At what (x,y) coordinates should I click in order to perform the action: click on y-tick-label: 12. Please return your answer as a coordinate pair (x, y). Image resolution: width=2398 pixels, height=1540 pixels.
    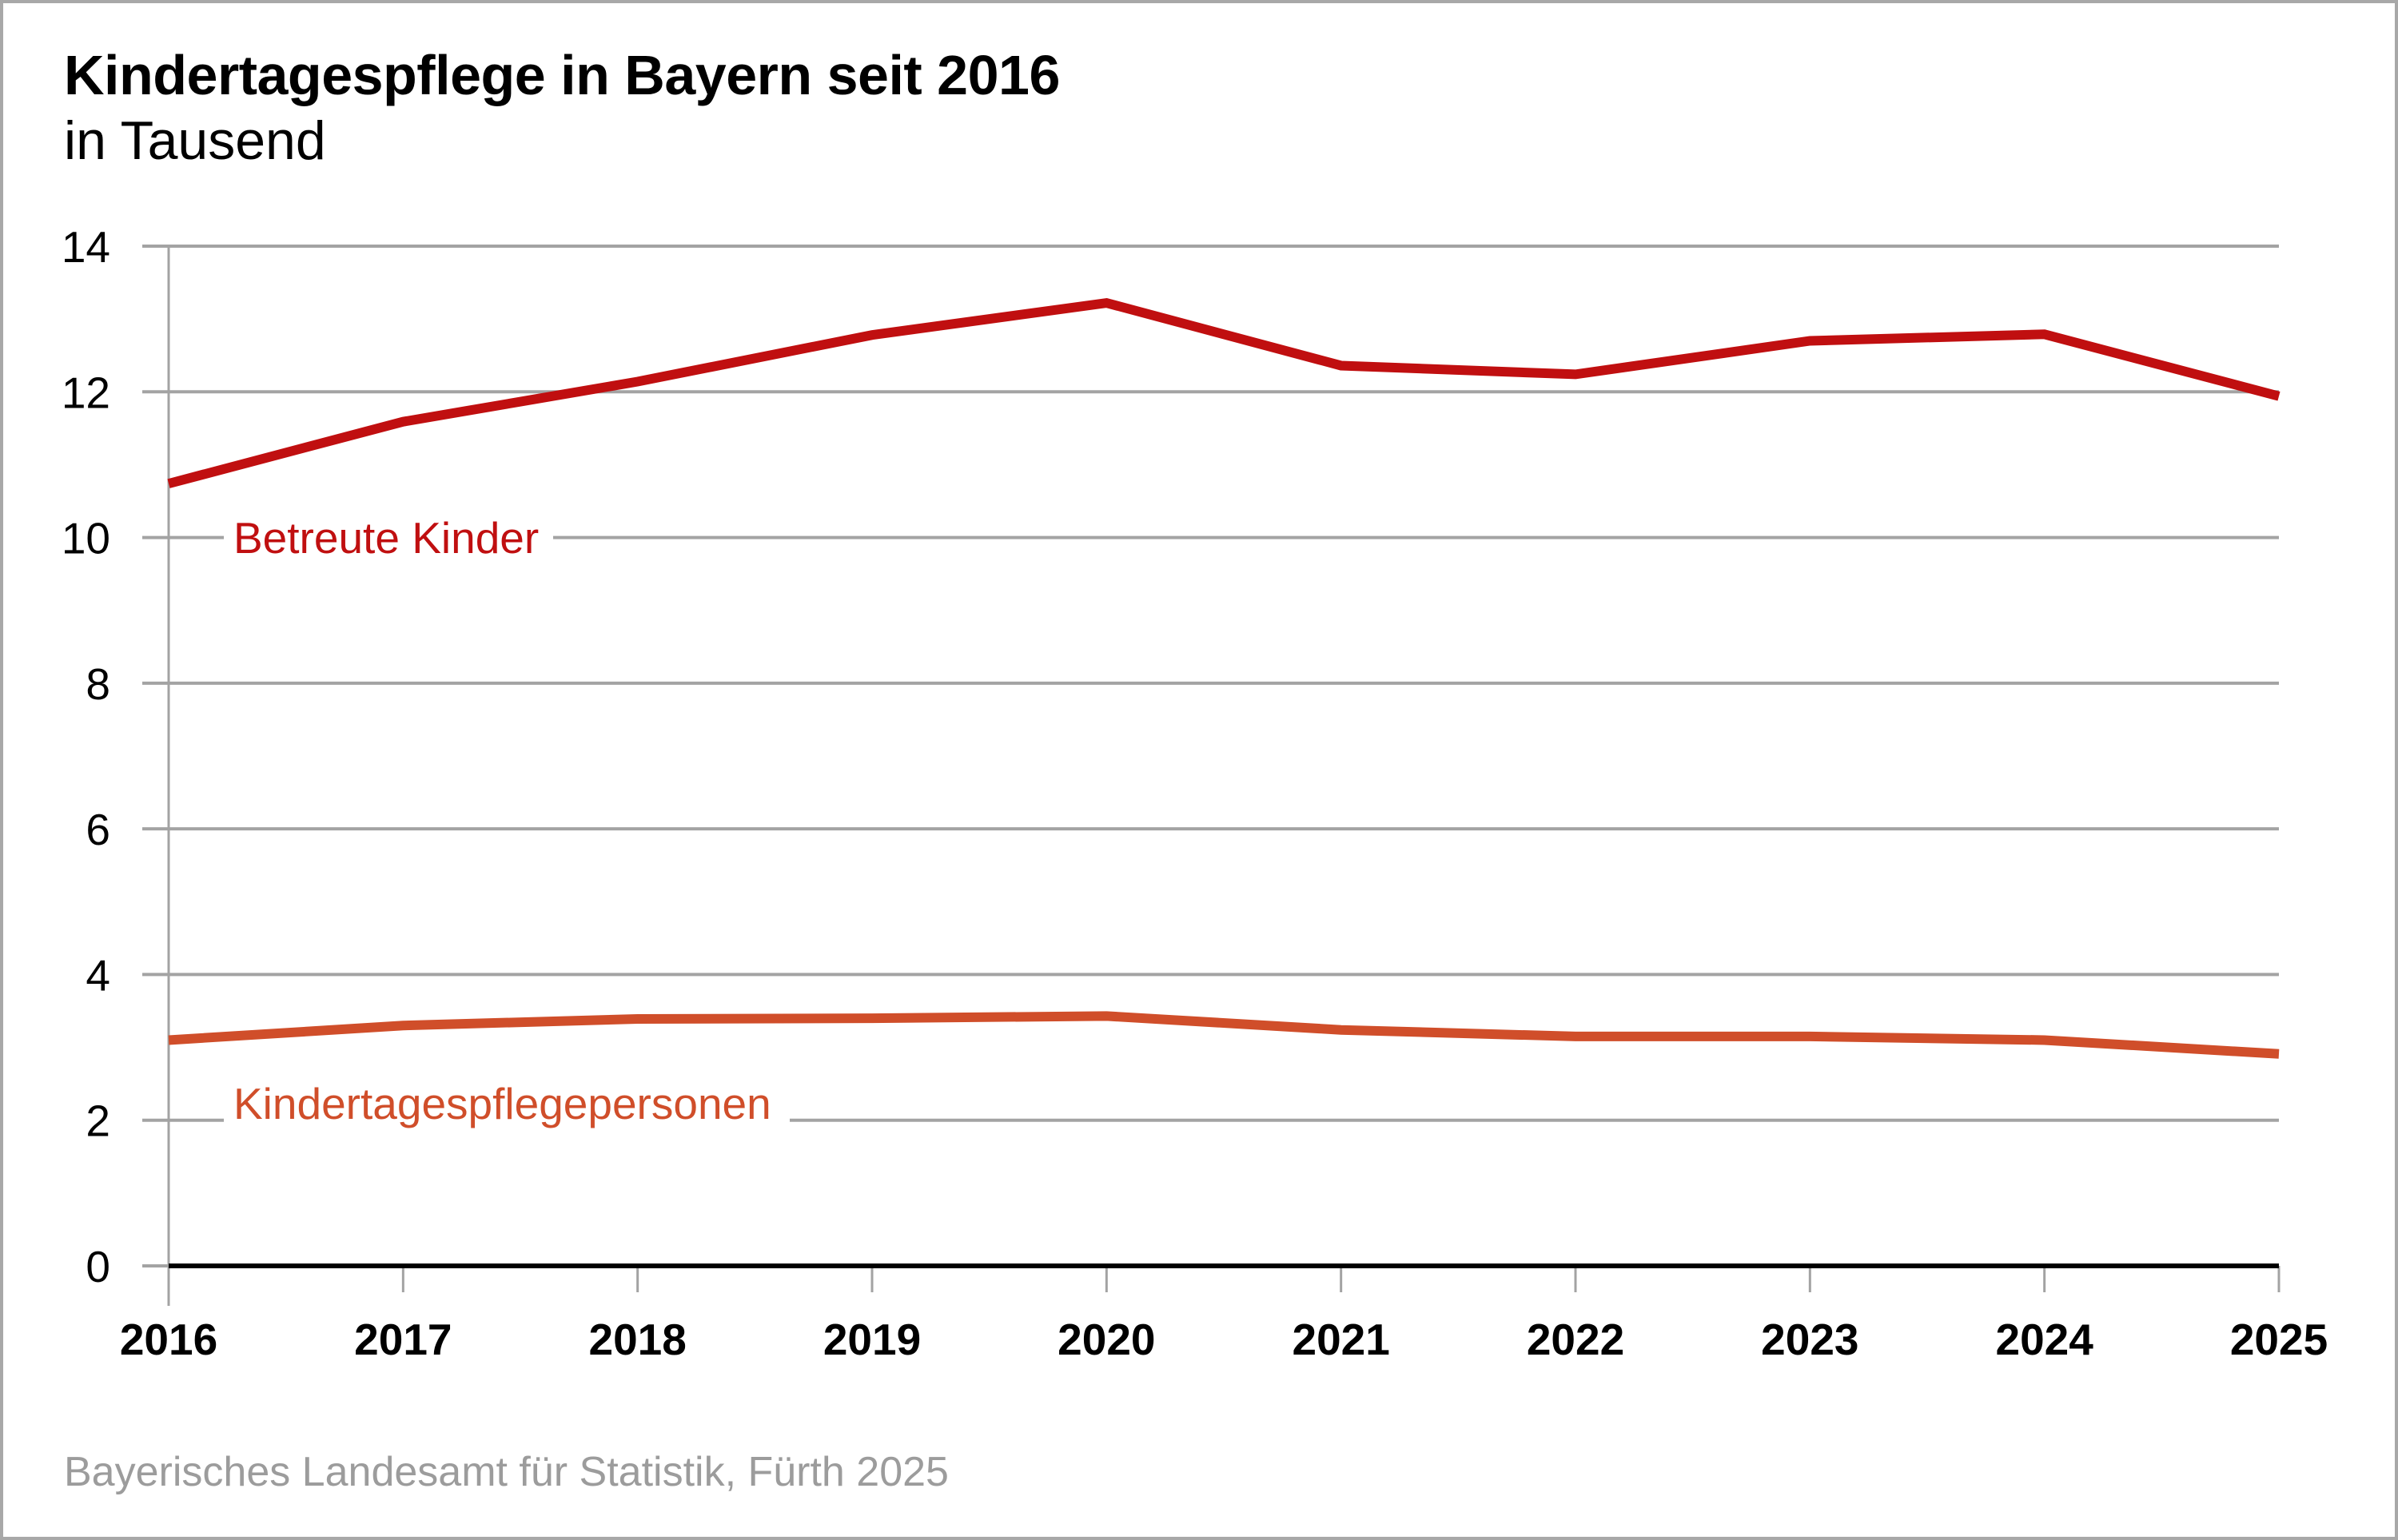
    Looking at the image, I should click on (86, 392).